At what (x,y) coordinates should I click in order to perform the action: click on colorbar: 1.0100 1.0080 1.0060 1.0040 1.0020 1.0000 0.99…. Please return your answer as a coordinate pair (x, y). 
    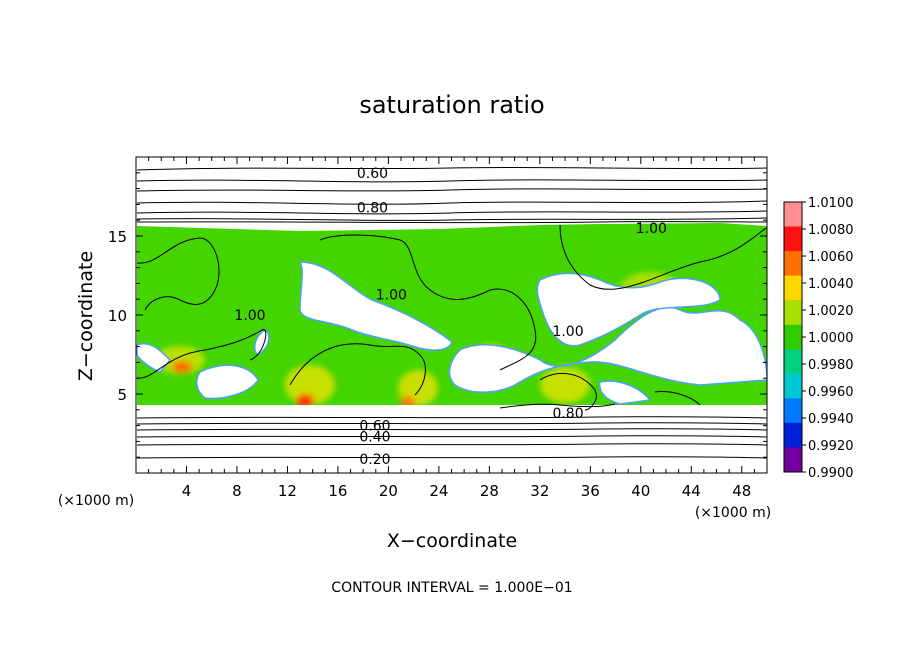
    Looking at the image, I should click on (818, 338).